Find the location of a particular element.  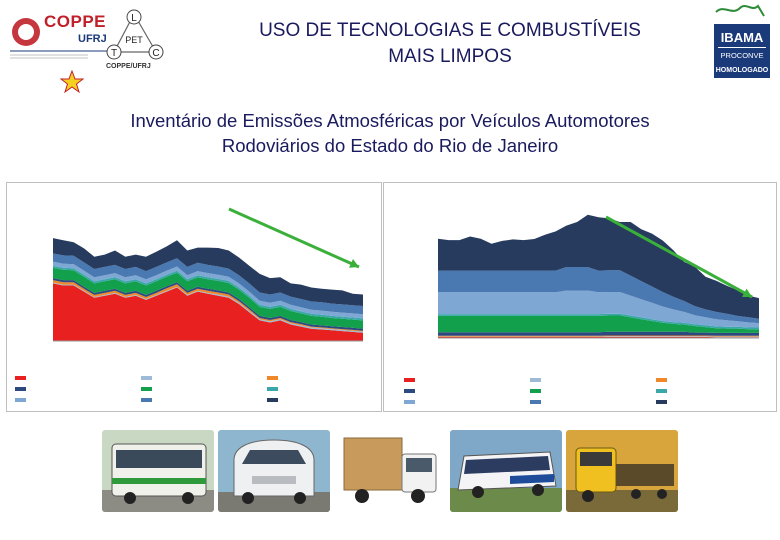

title-line-1: USO DE TECNOLOGIAS E COMBUSTÍVEIS is located at coordinates (450, 30).